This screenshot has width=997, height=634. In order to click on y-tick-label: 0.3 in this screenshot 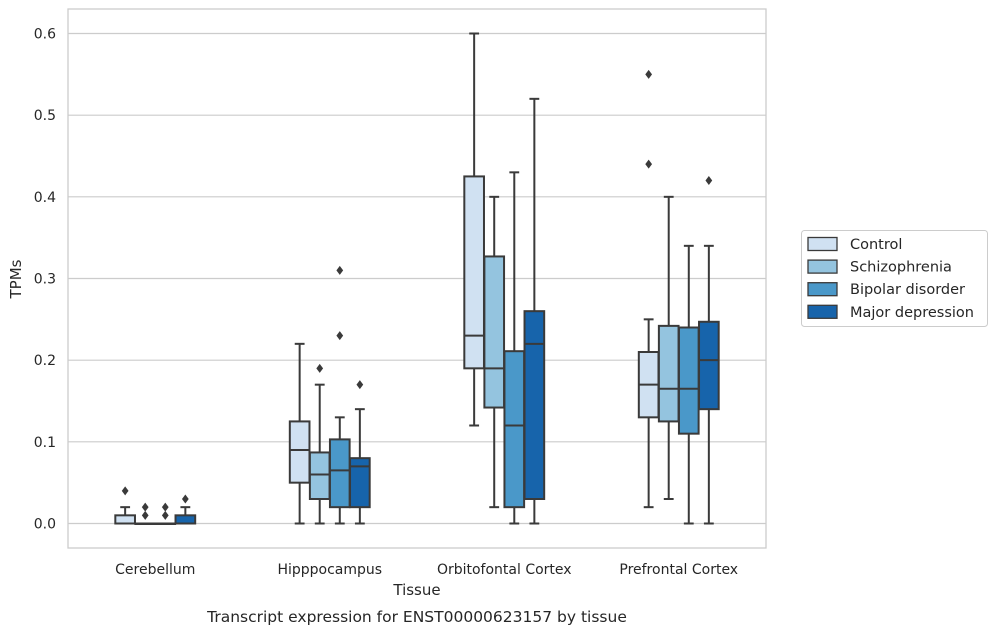, I will do `click(45, 280)`.